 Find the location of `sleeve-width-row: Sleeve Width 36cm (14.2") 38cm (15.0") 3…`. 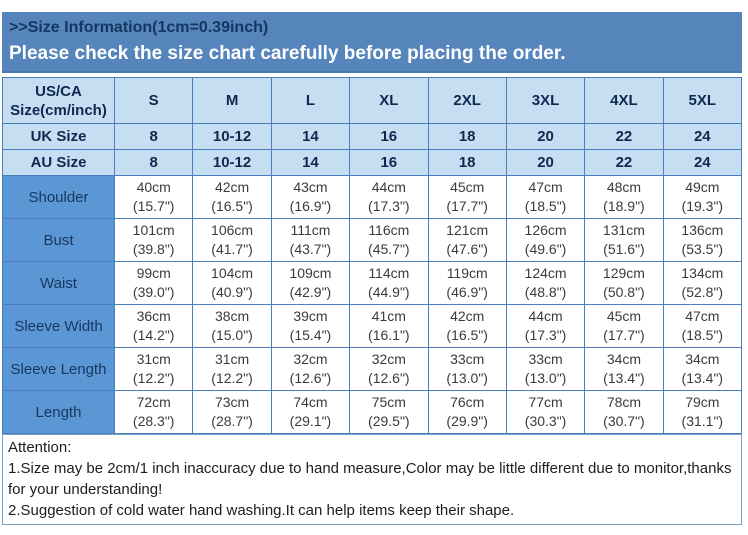

sleeve-width-row: Sleeve Width 36cm (14.2") 38cm (15.0") 3… is located at coordinates (372, 326).